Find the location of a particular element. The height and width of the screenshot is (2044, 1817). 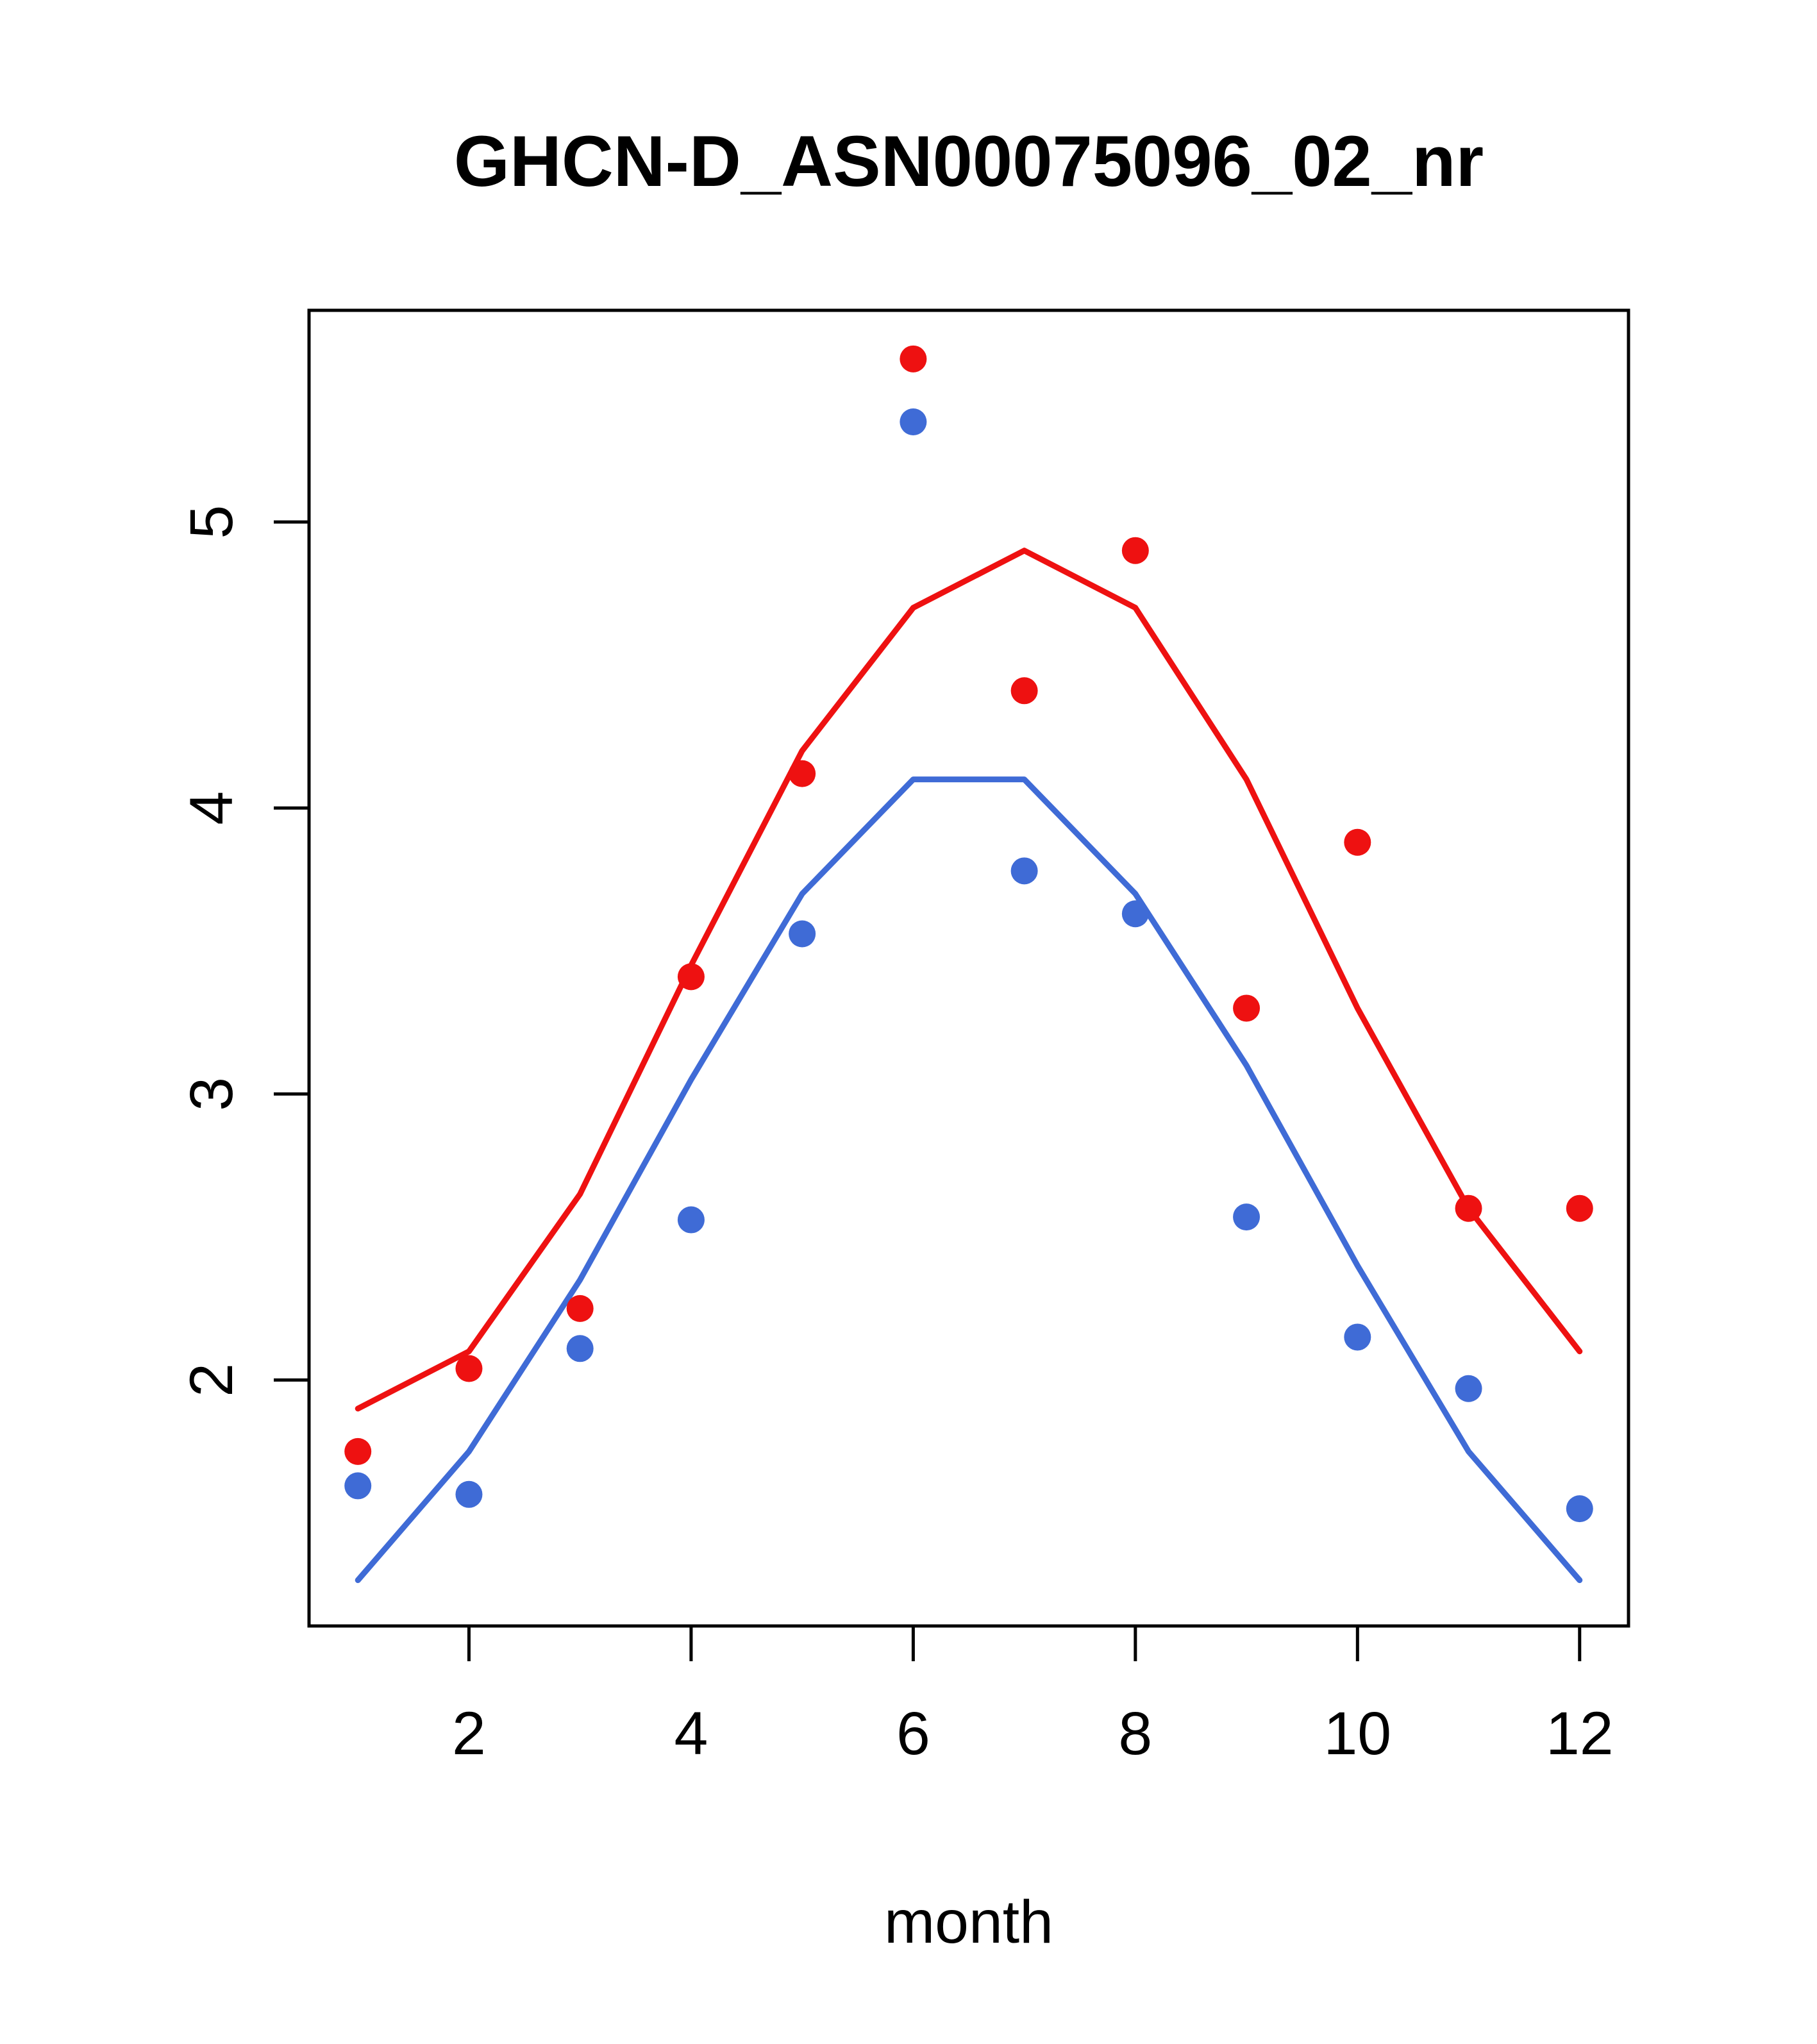

y-tick-label: 3 is located at coordinates (212, 1094).